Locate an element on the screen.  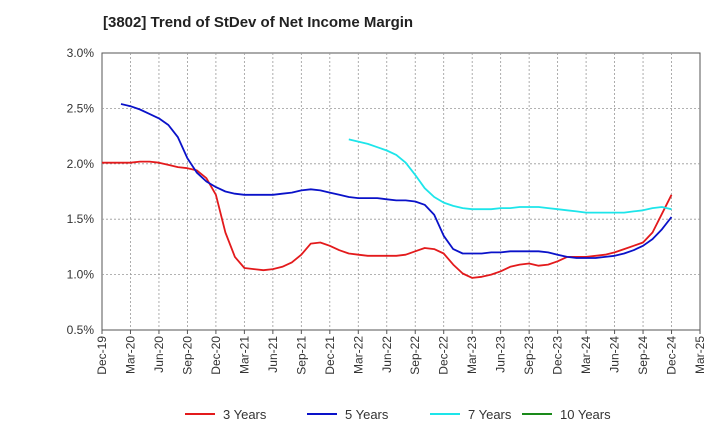
x-tick-label: Sep-23 is located at coordinates (529, 355).